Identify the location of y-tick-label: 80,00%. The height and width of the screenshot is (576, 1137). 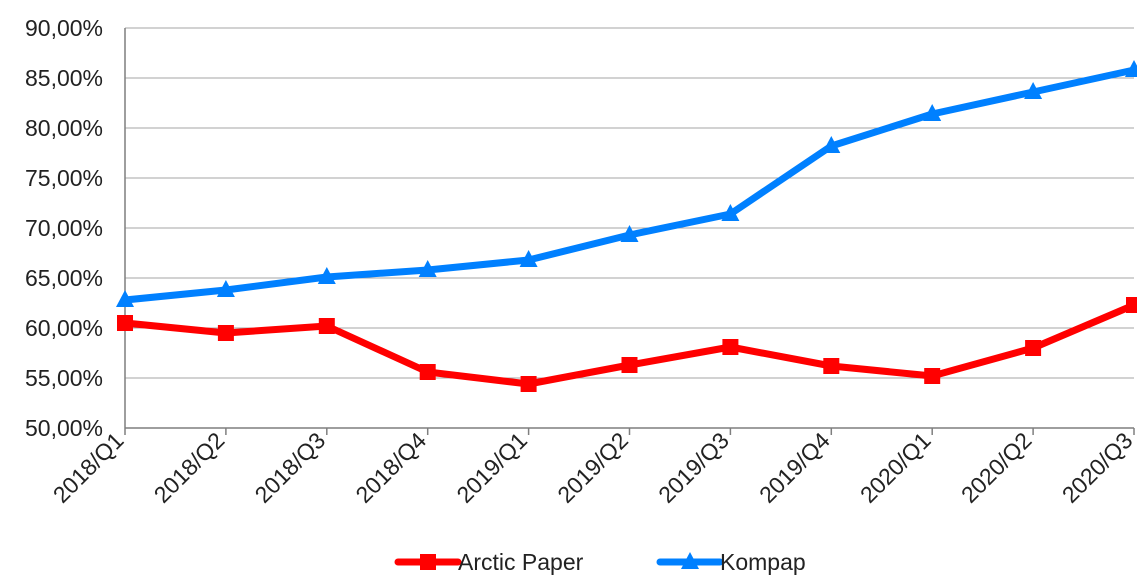
(64, 128).